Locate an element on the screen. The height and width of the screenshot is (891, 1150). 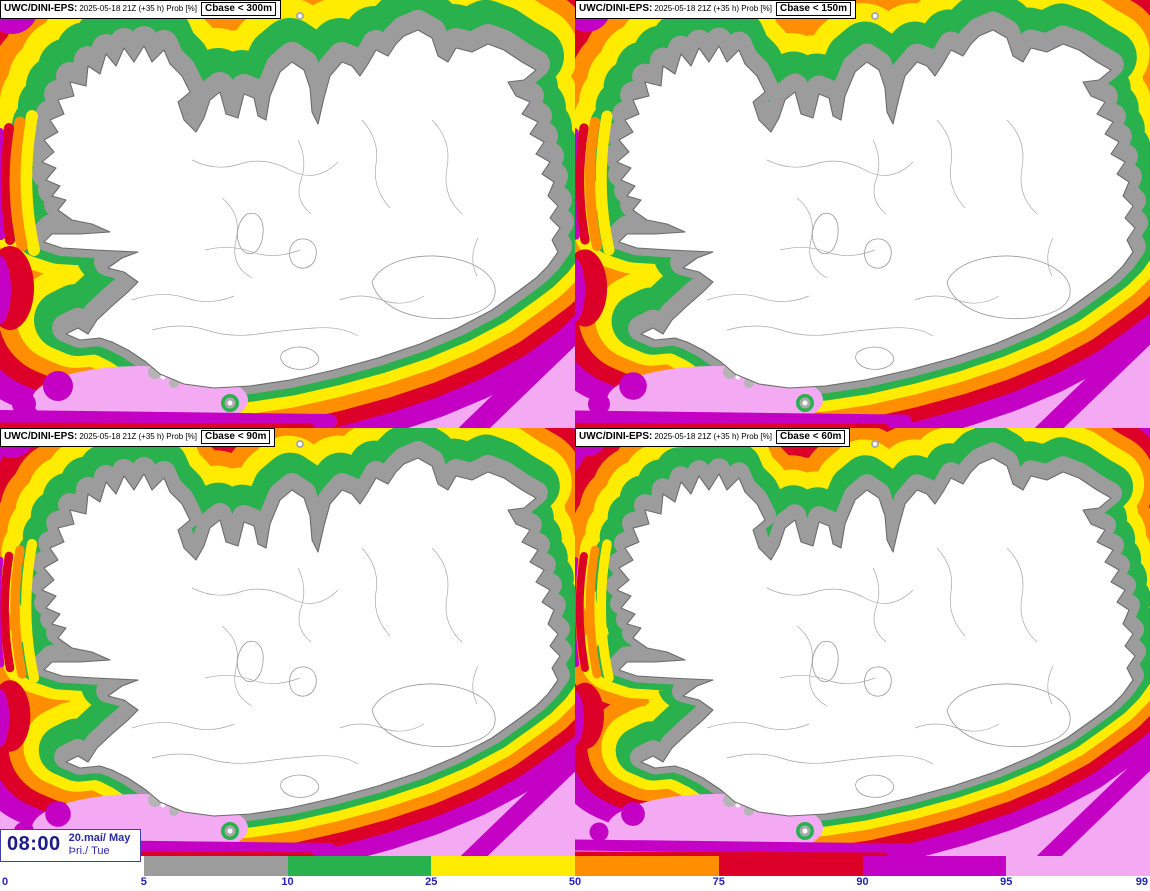
valid-time-box: 08:00 20.maí/ May Þri./ Tue is located at coordinates (71, 845).